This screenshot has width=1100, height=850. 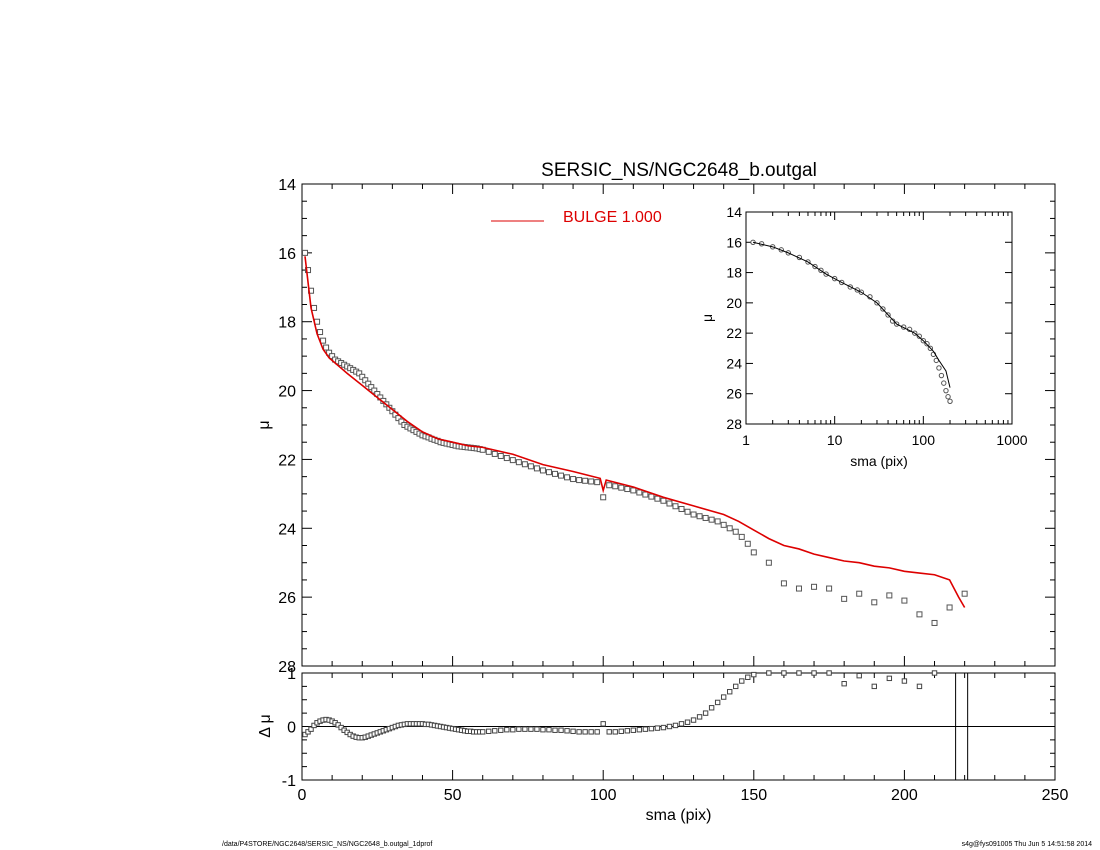 I want to click on inset-model-line, so click(x=851, y=314).